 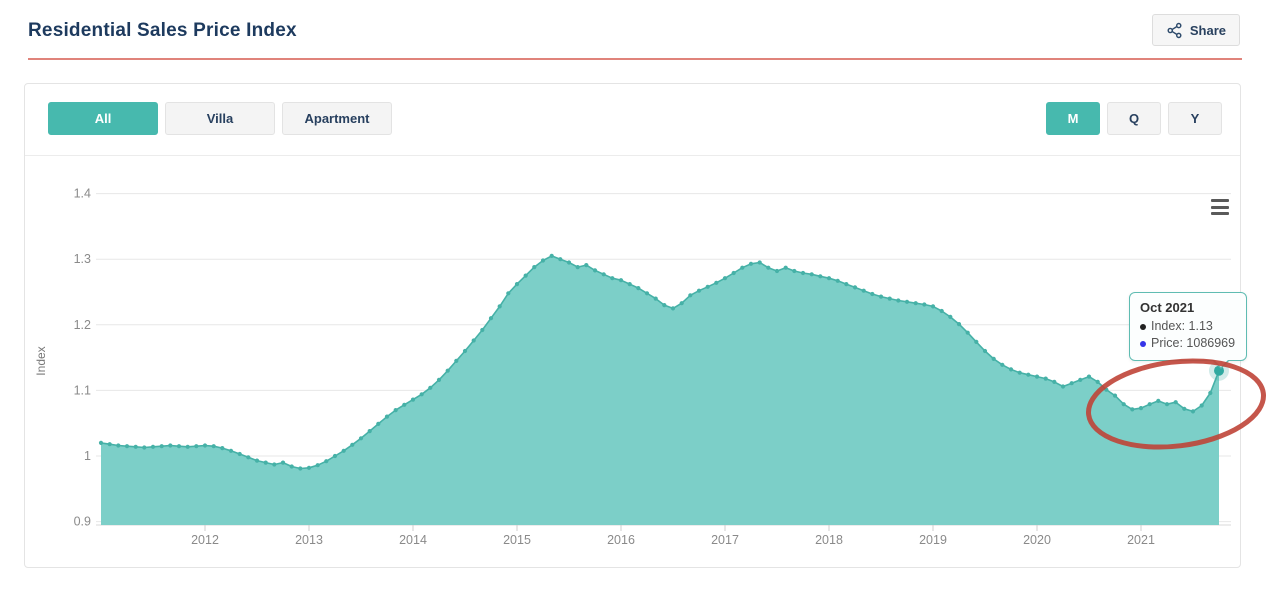 I want to click on share-icon, so click(x=1174, y=30).